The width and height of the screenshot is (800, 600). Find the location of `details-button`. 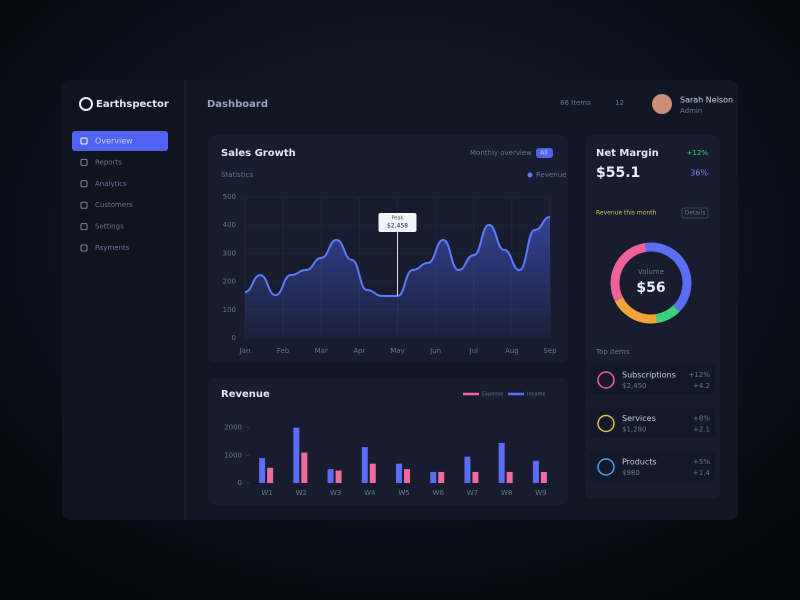

details-button is located at coordinates (695, 213).